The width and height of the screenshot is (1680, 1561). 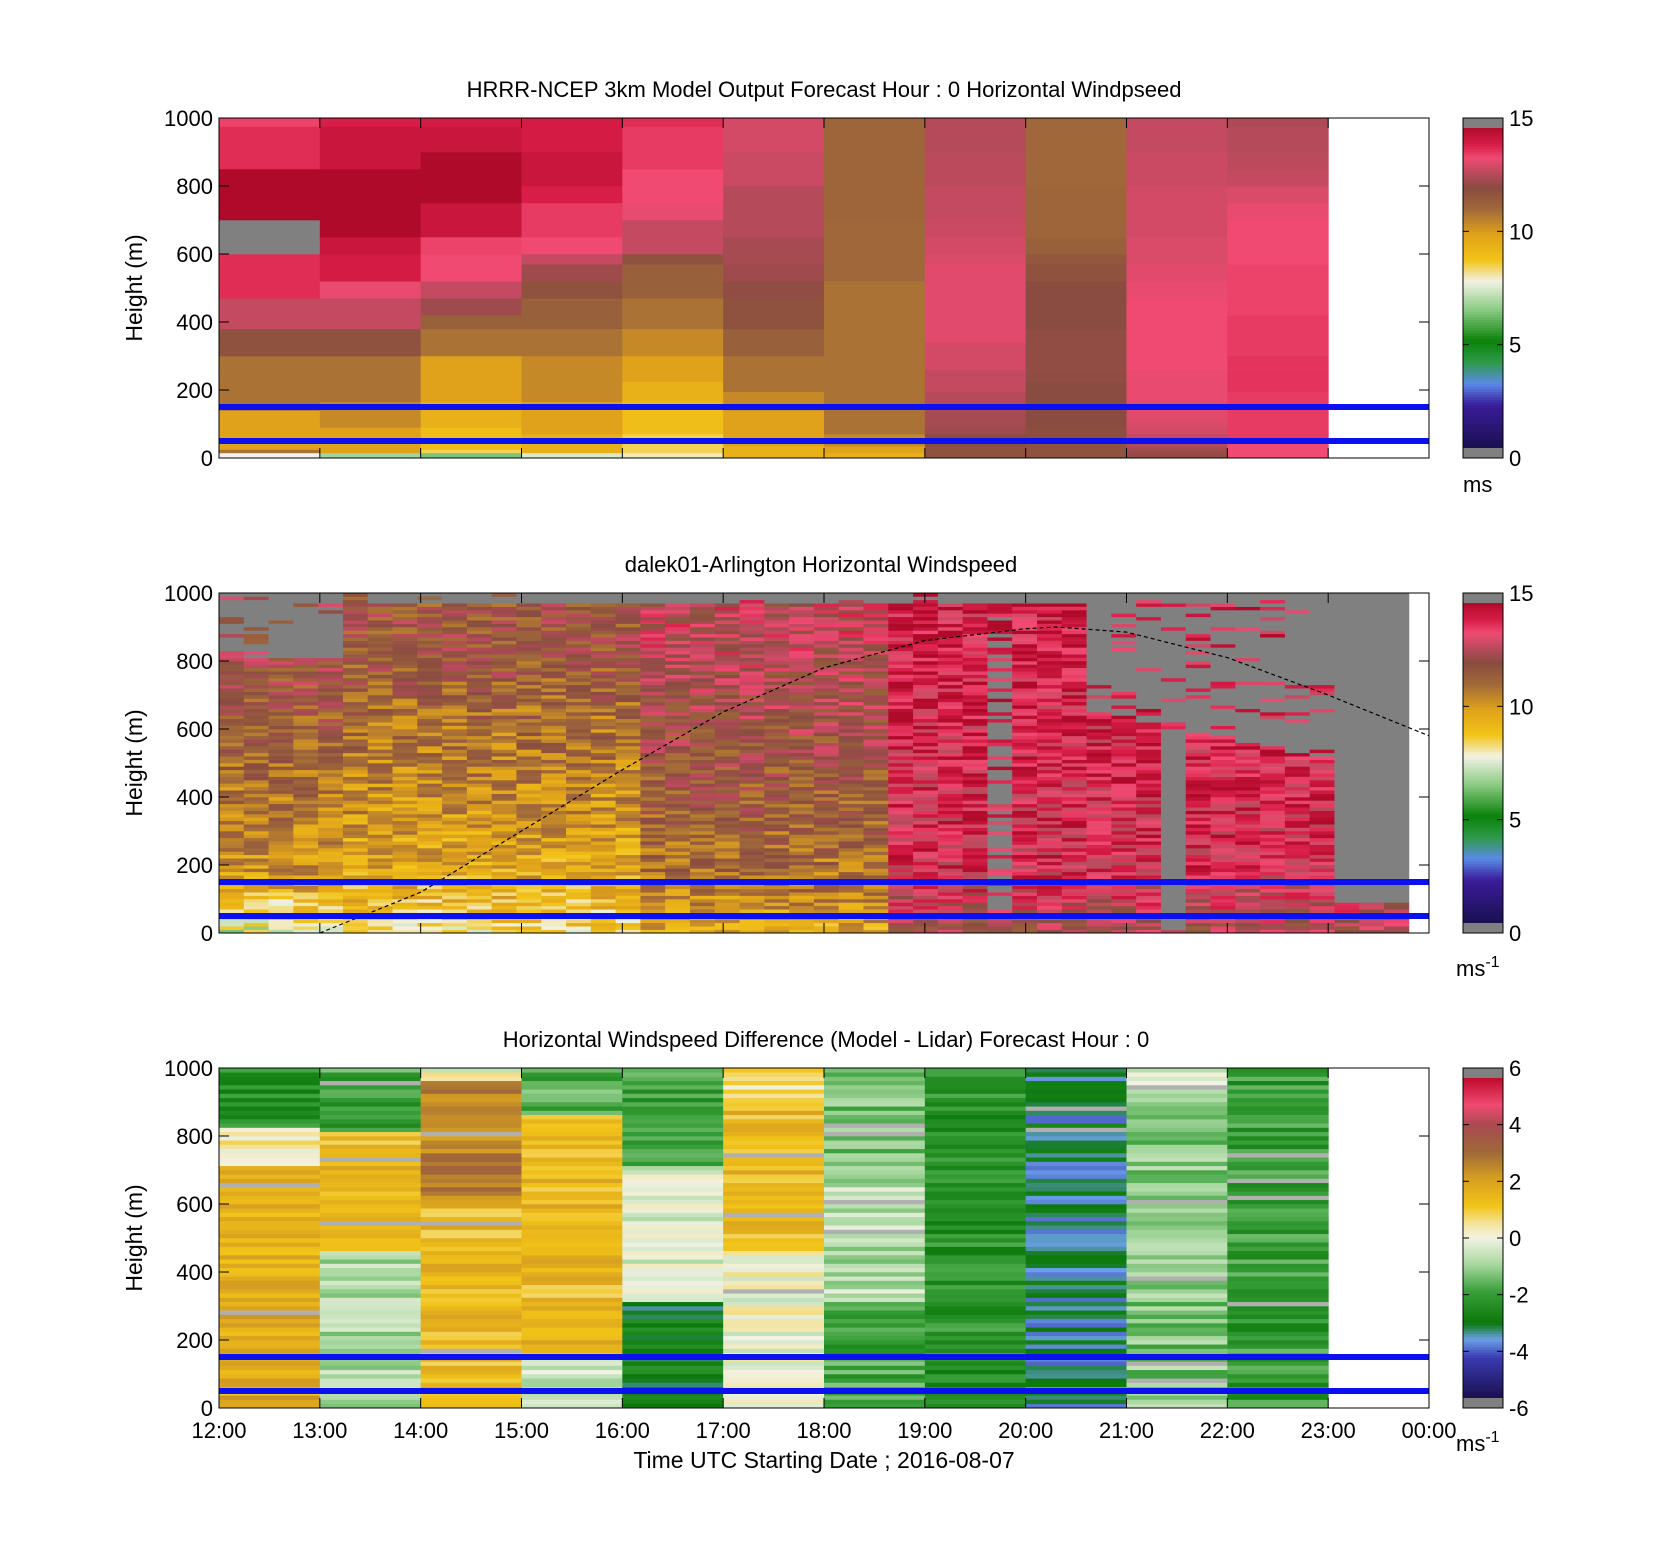 I want to click on colorbar-frame, so click(x=1483, y=288).